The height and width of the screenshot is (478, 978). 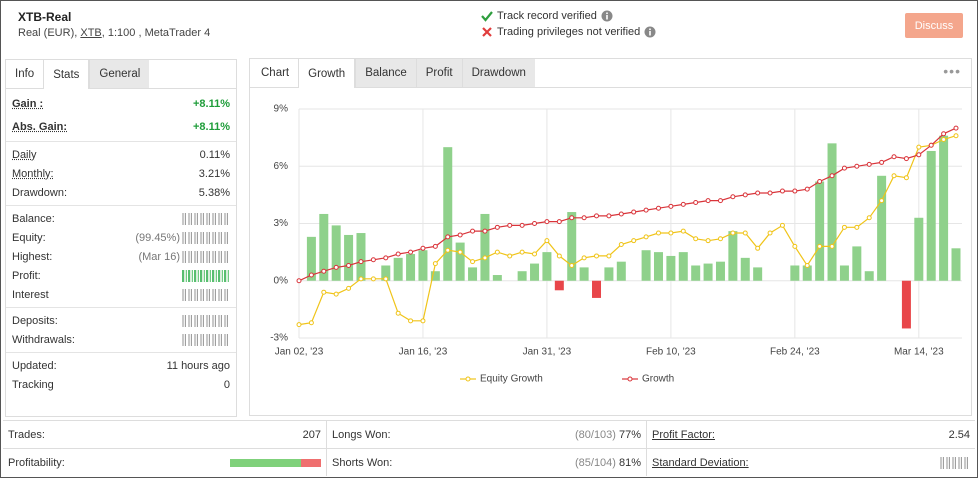 I want to click on stat-row: Profit:, so click(x=121, y=275).